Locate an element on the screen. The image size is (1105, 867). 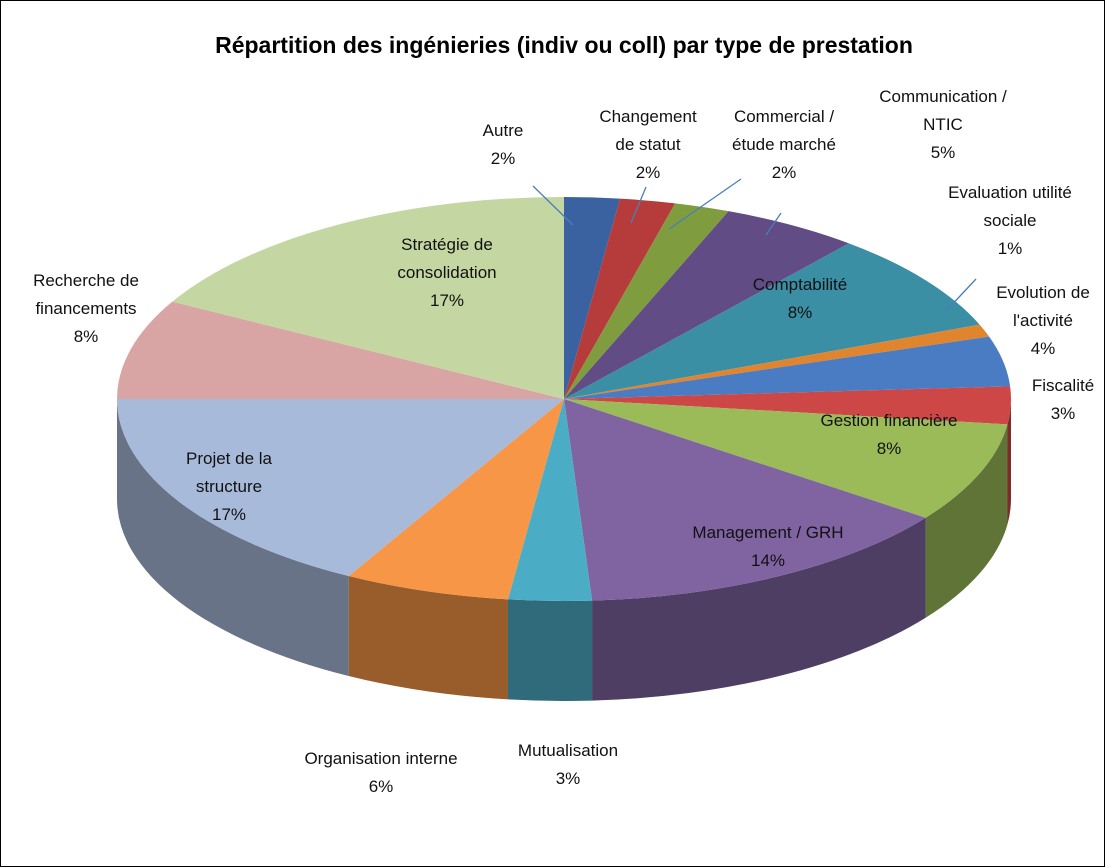
slice-label: Fiscalité 3% is located at coordinates (1063, 400).